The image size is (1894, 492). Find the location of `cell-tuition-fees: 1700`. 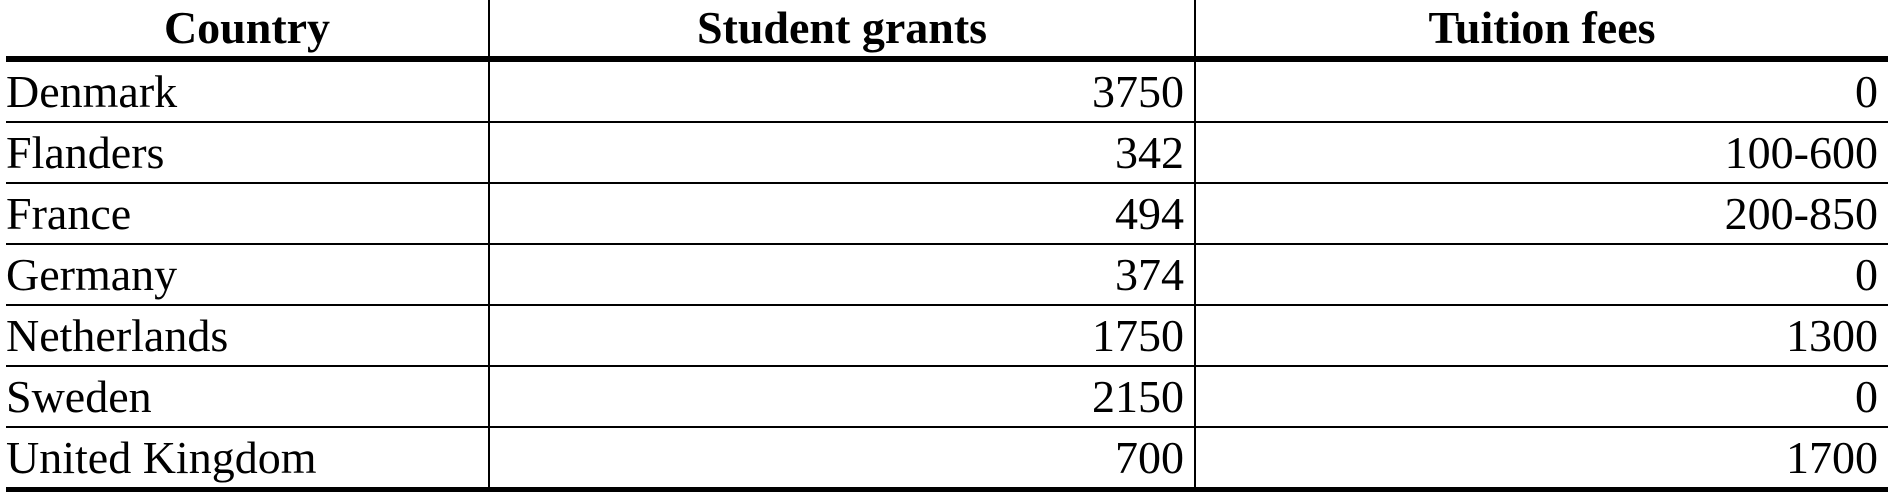

cell-tuition-fees: 1700 is located at coordinates (1541, 459).